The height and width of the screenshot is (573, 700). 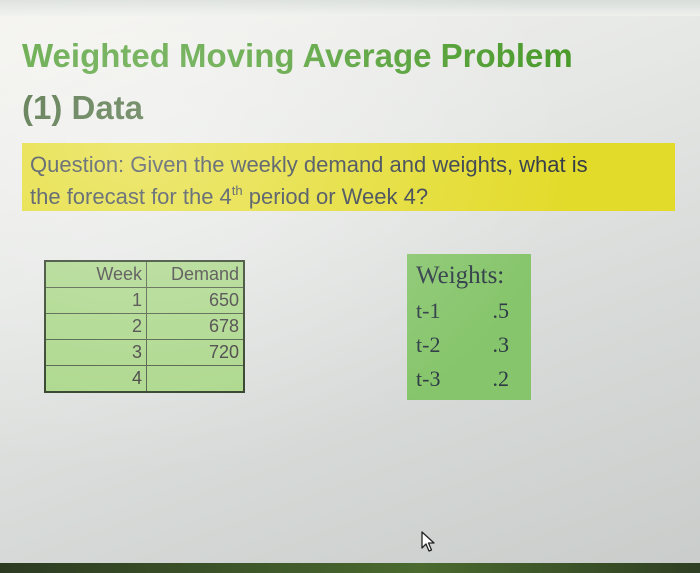 What do you see at coordinates (83, 107) in the screenshot?
I see `slide-title-subtitle: (1) Data` at bounding box center [83, 107].